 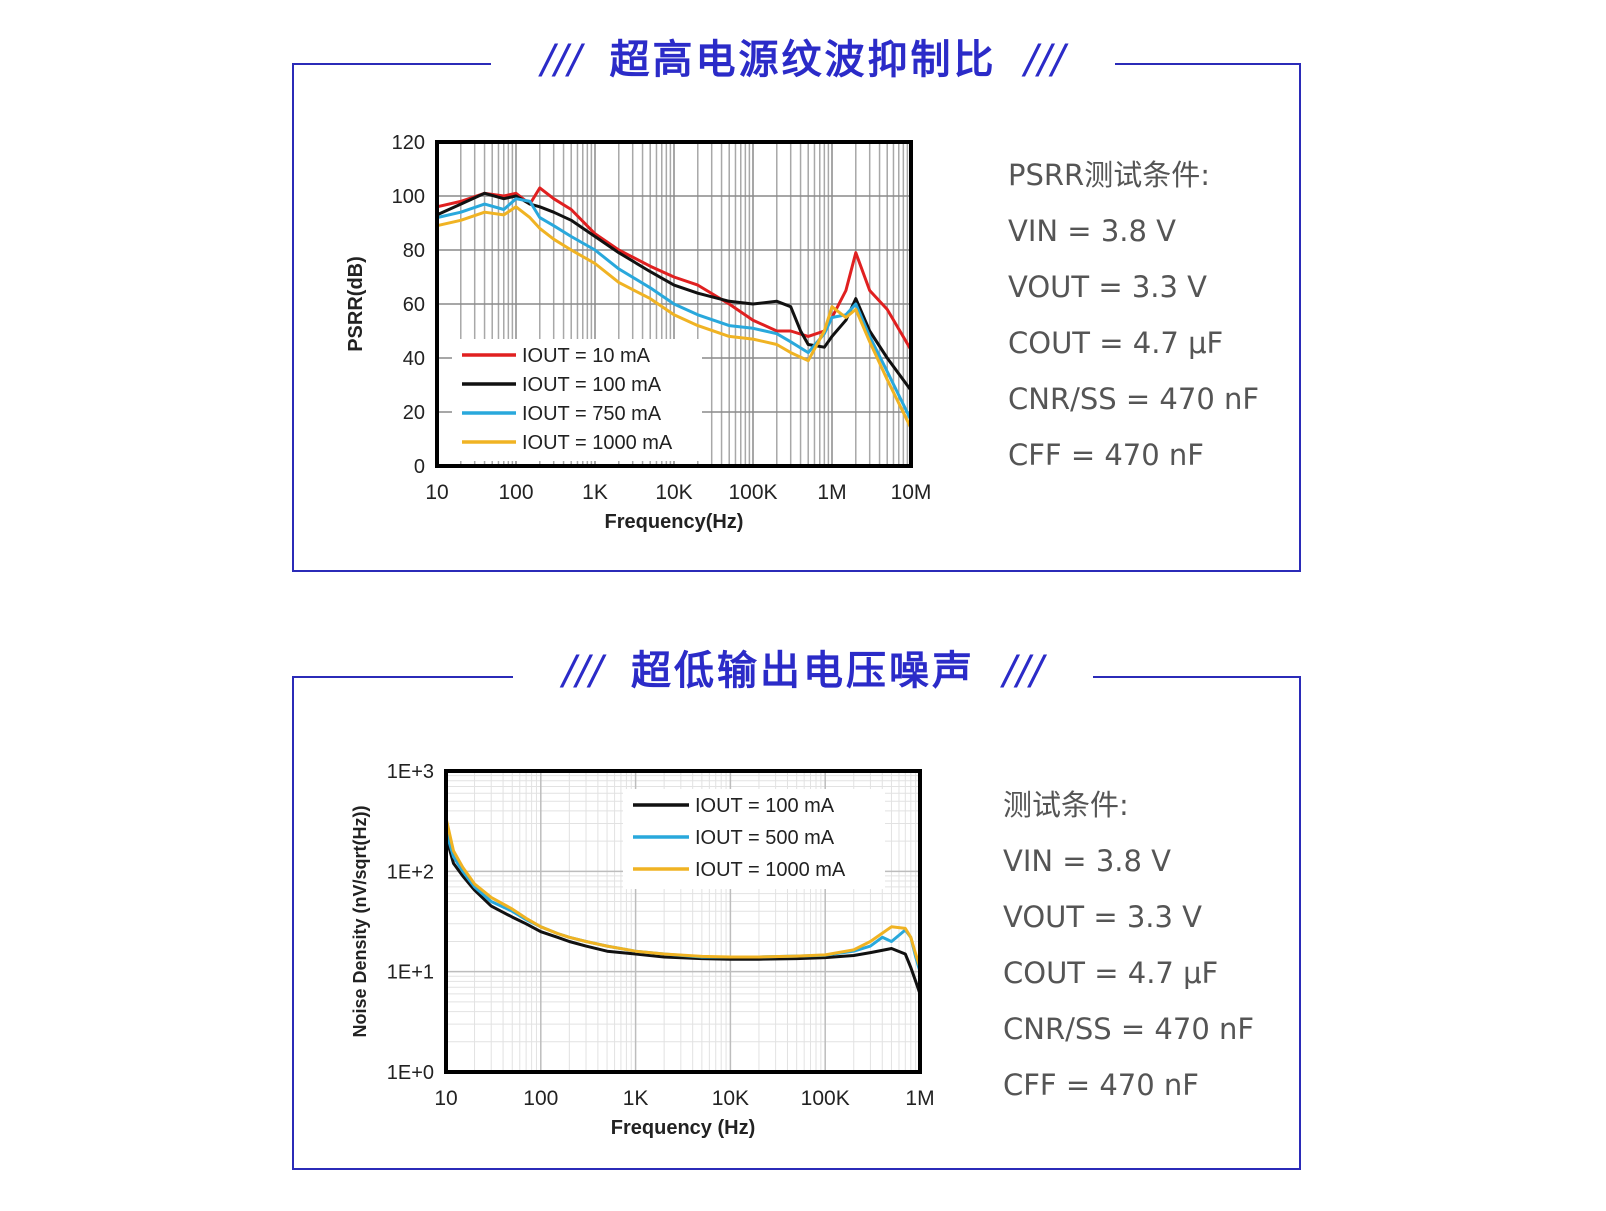 I want to click on noise-x-tick-label: 1K, so click(x=636, y=1098).